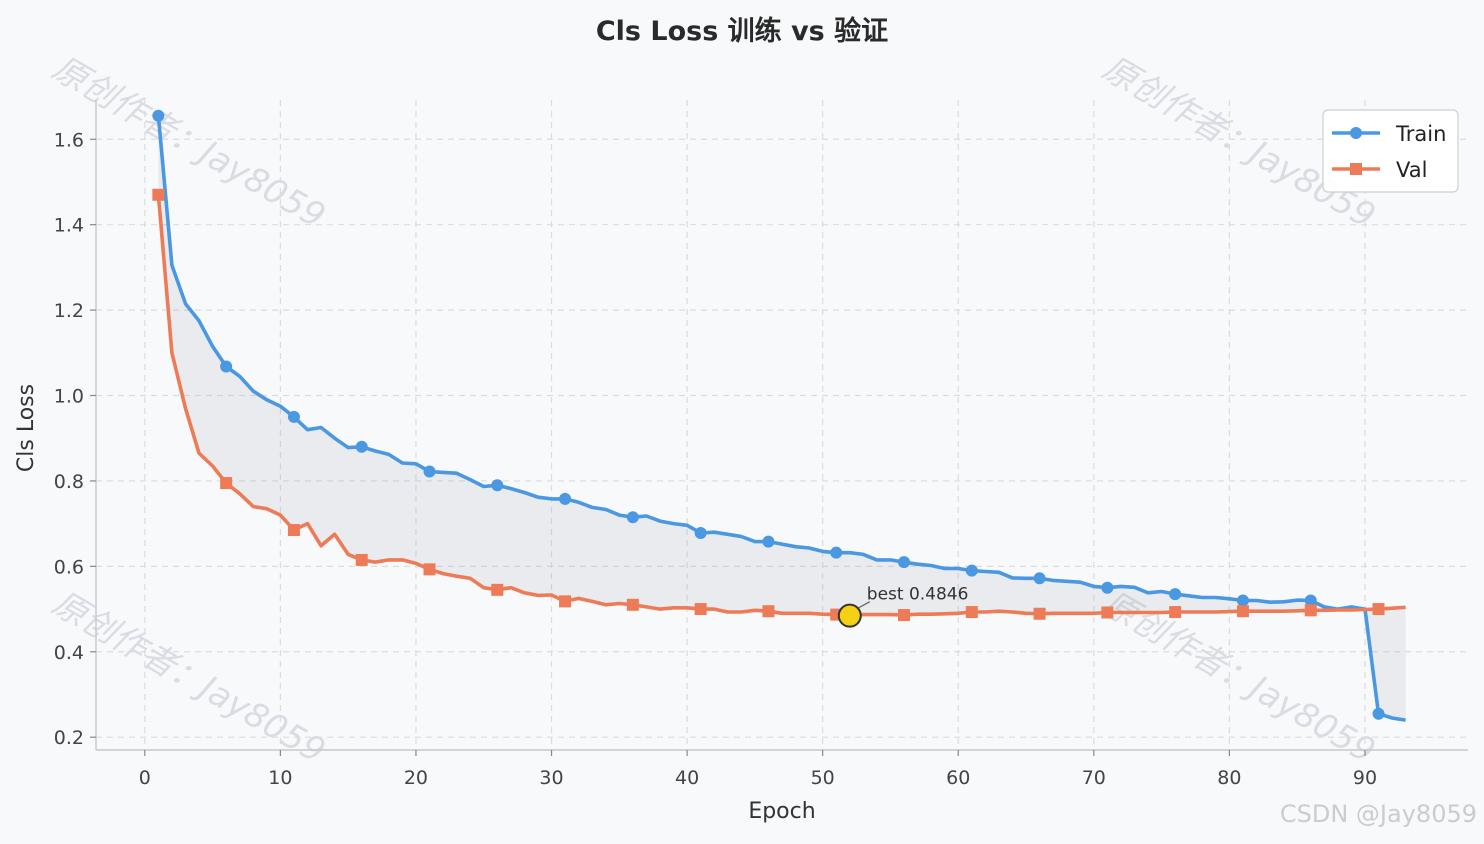 The image size is (1484, 844). Describe the element at coordinates (823, 778) in the screenshot. I see `x-tick-label: 50` at that location.